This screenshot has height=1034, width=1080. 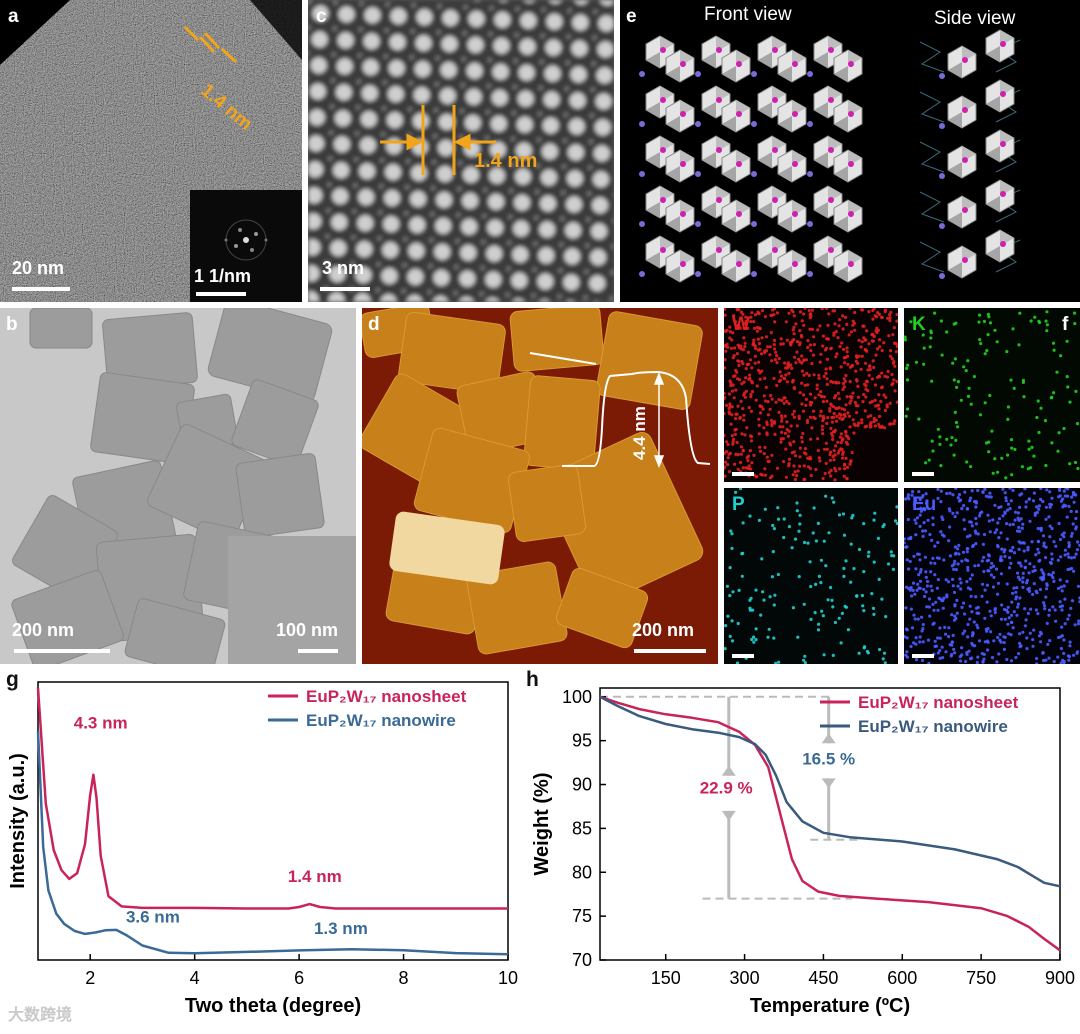 I want to click on loss-arrowhead, so click(x=728, y=815).